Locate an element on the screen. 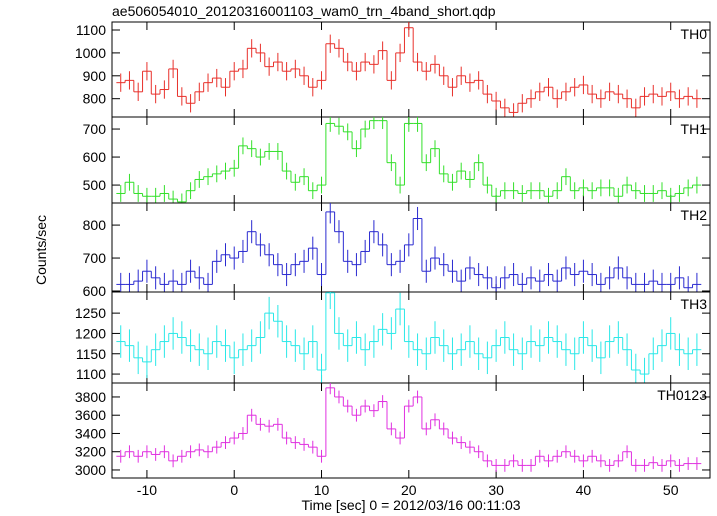  x-tick-label: 50 is located at coordinates (671, 490).